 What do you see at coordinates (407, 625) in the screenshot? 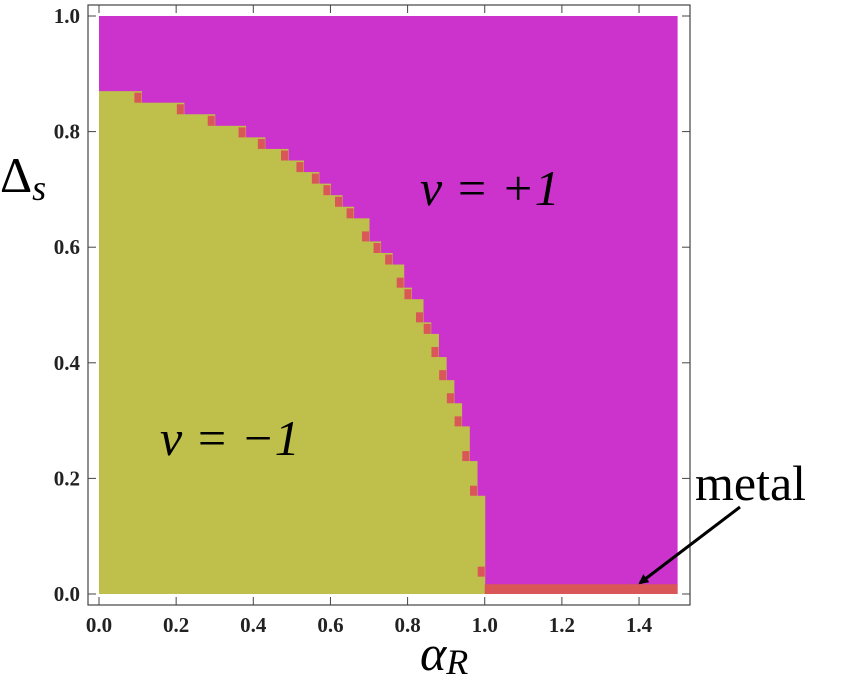
I see `x-tick-label: 0.8` at bounding box center [407, 625].